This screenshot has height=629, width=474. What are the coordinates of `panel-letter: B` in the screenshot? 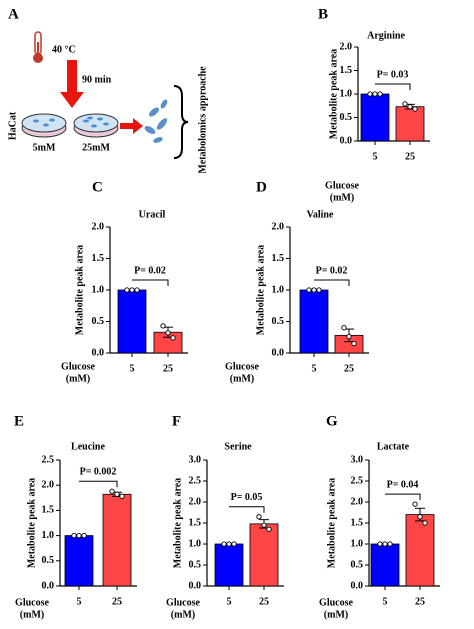 It's located at (323, 14).